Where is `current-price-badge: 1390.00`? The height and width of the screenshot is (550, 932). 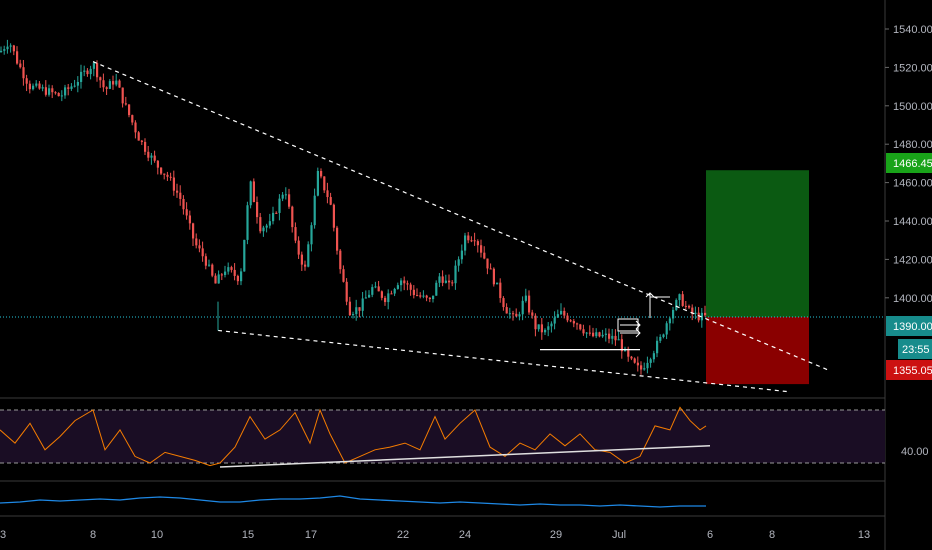
current-price-badge: 1390.00 is located at coordinates (909, 326).